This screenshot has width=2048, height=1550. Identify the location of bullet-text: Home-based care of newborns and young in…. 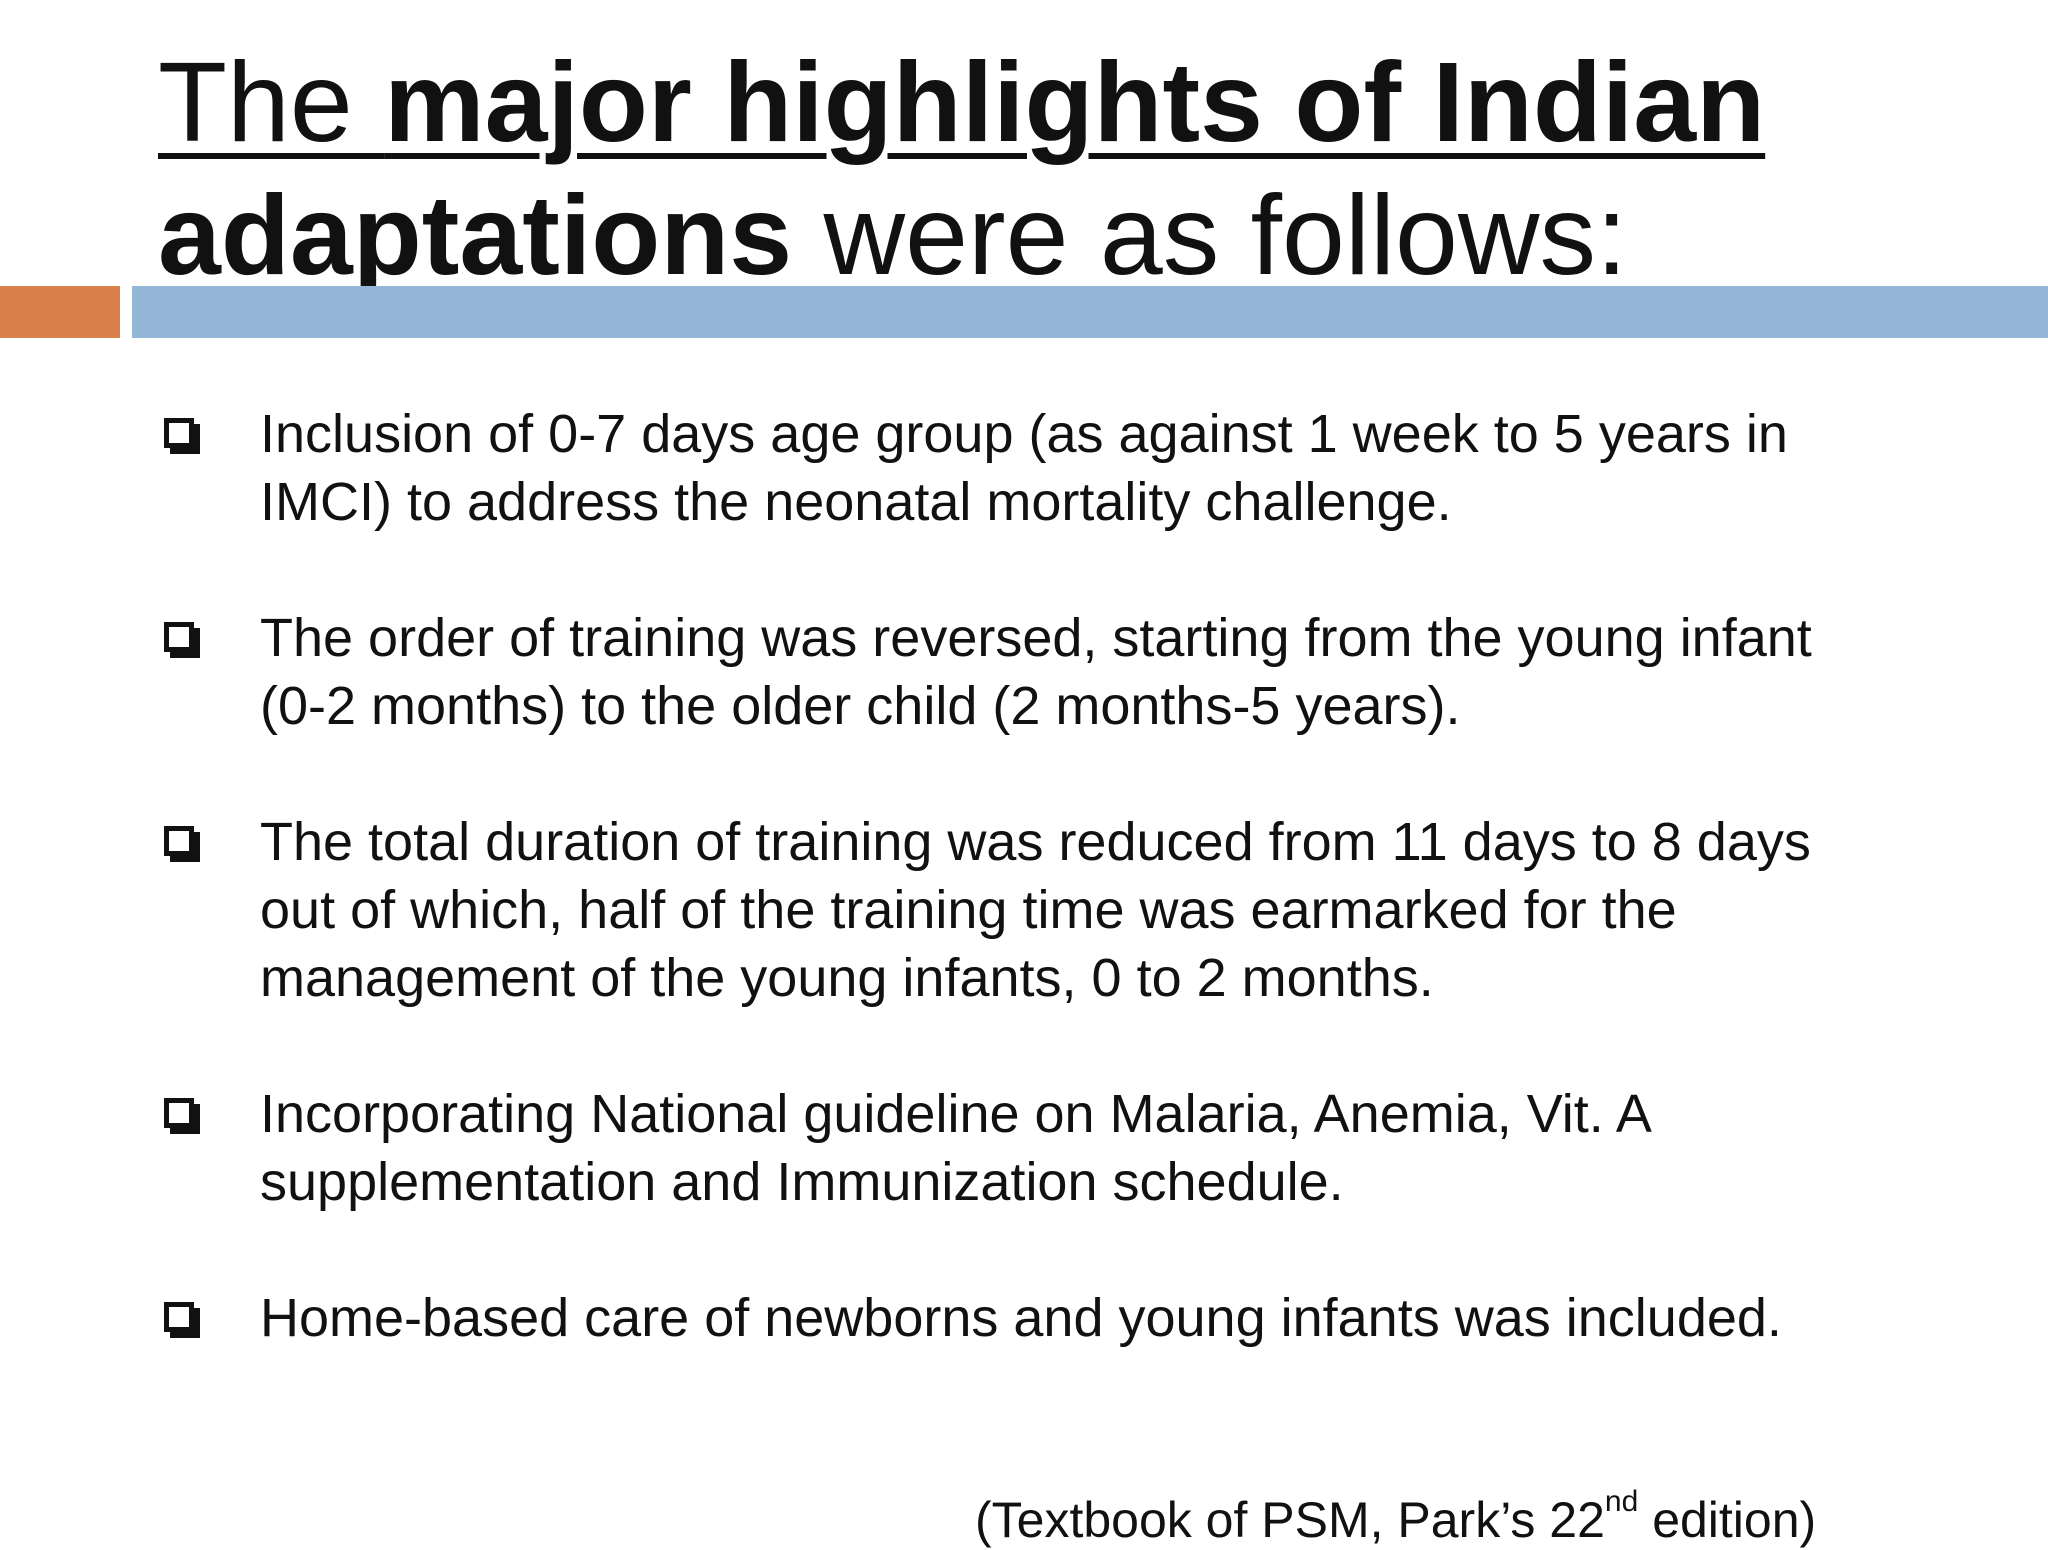
(1021, 1318).